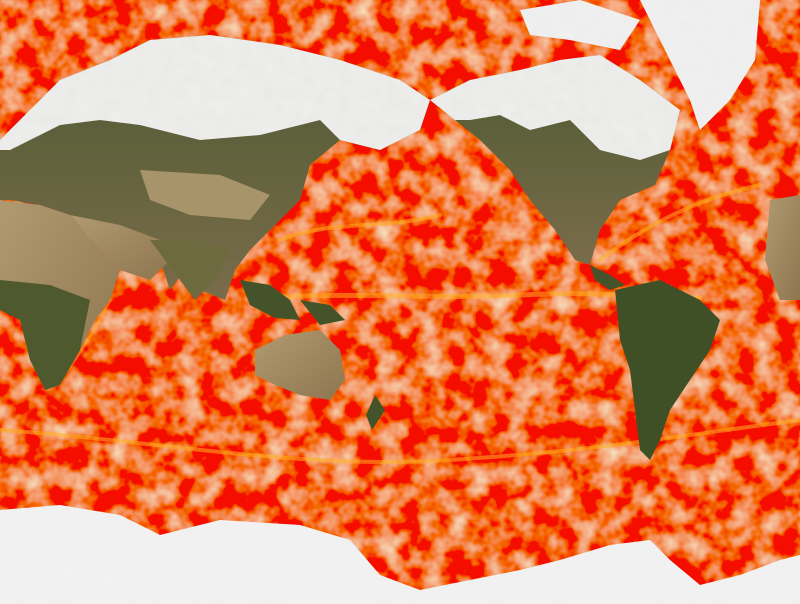 This screenshot has width=800, height=604. What do you see at coordinates (300, 365) in the screenshot?
I see `australia` at bounding box center [300, 365].